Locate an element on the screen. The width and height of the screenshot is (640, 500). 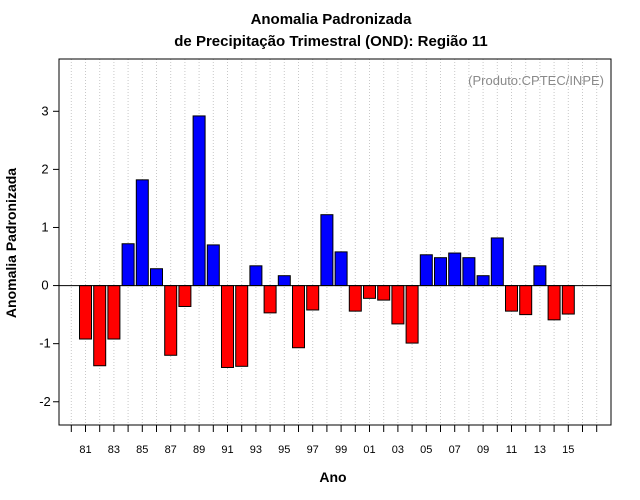
bar-1984 is located at coordinates (128, 265).